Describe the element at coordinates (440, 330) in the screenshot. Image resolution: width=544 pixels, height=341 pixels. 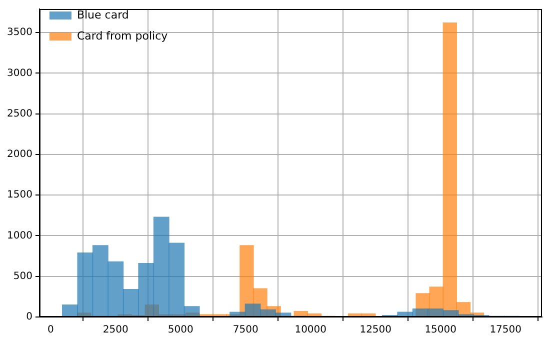
I see `x-tick-label: 15000` at that location.